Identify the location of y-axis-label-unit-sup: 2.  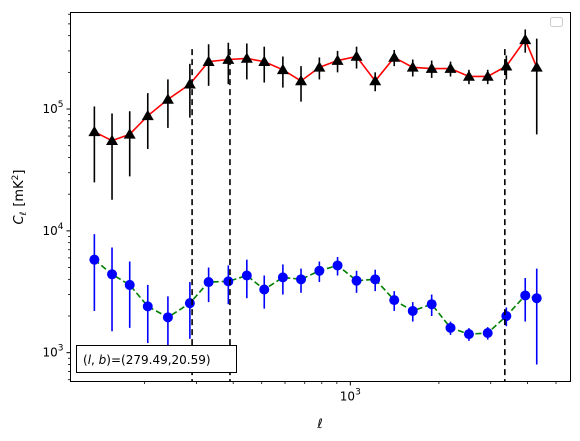
(16, 178).